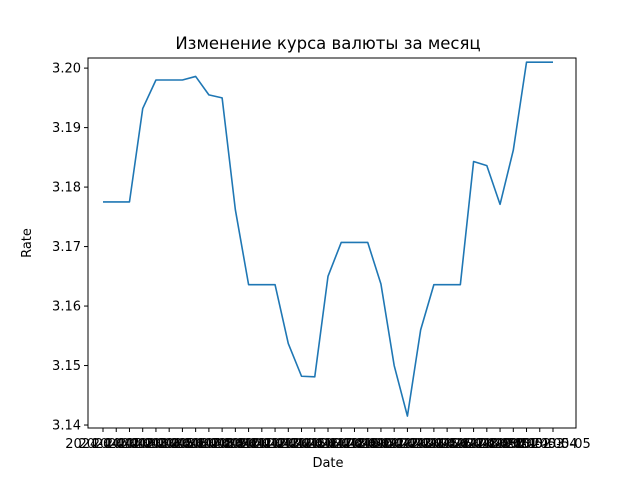  What do you see at coordinates (289, 444) in the screenshot?
I see `x-tick-label: 2024-04-15` at bounding box center [289, 444].